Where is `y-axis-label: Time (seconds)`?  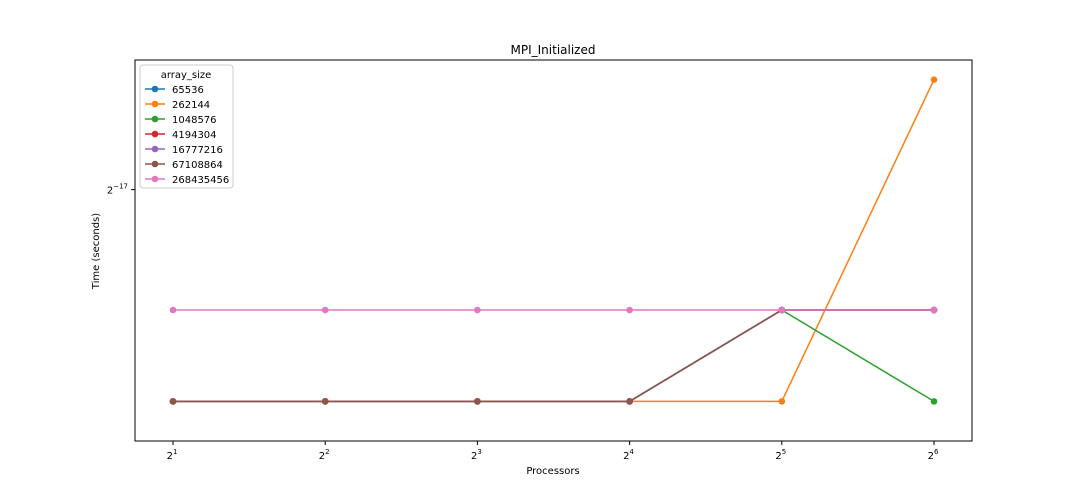 y-axis-label: Time (seconds) is located at coordinates (96, 251).